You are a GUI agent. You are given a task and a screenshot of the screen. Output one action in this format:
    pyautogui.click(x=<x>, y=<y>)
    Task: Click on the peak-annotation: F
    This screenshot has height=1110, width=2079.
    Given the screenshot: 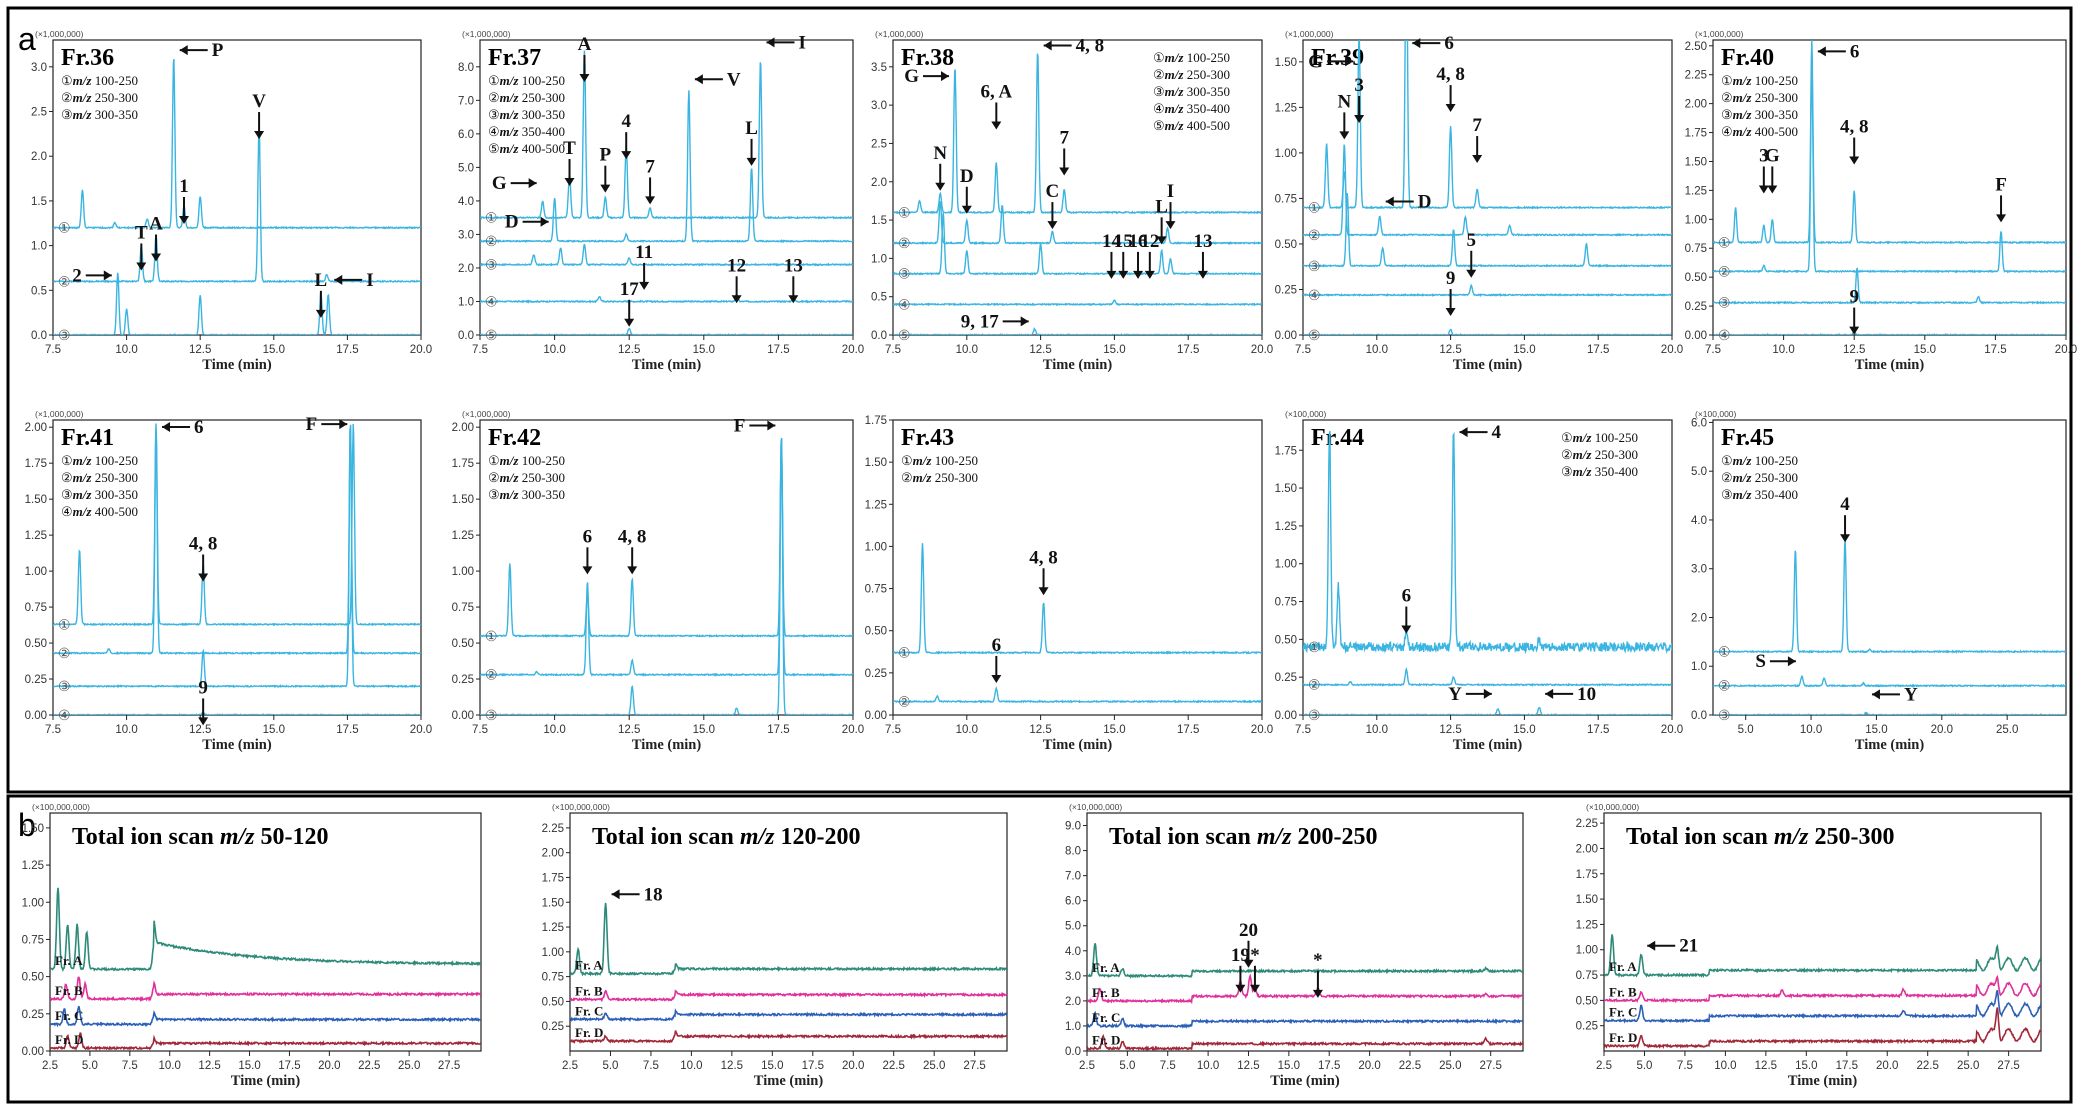 What is the action you would take?
    pyautogui.click(x=2001, y=198)
    